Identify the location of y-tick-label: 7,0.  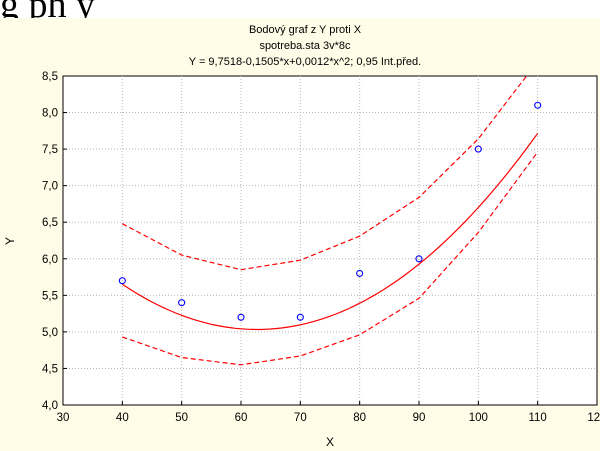
(50, 187).